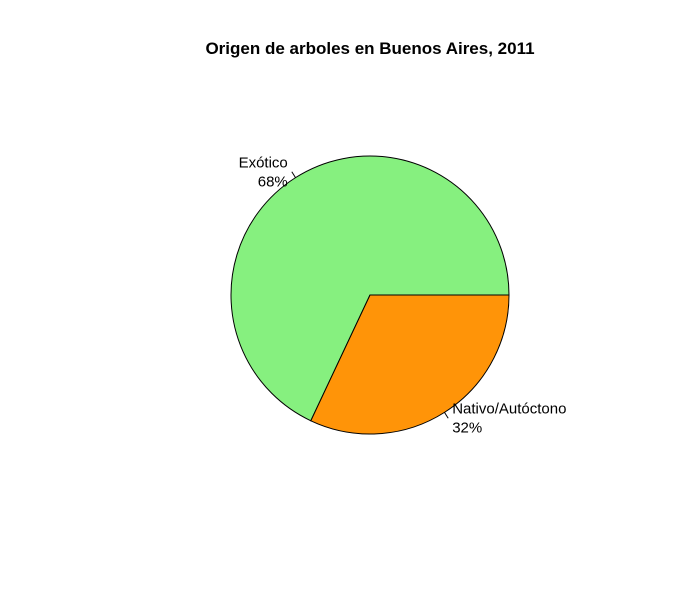 This screenshot has width=691, height=590. I want to click on chart-title: Origen de arboles en Buenos Aires, 2011, so click(369, 48).